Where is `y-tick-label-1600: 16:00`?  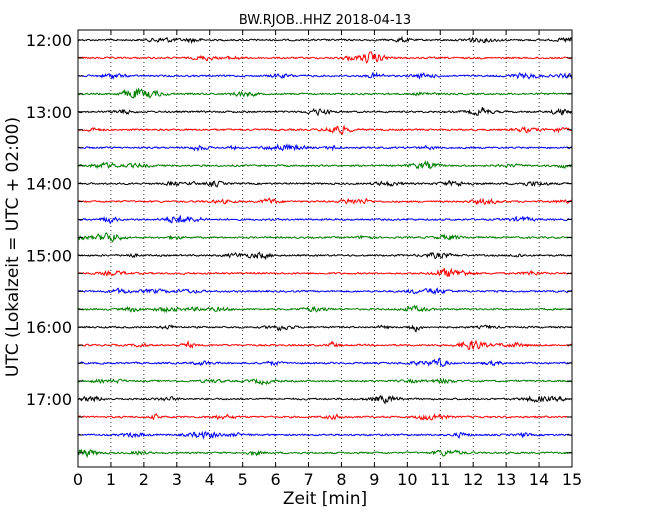
y-tick-label-1600: 16:00 is located at coordinates (49, 327).